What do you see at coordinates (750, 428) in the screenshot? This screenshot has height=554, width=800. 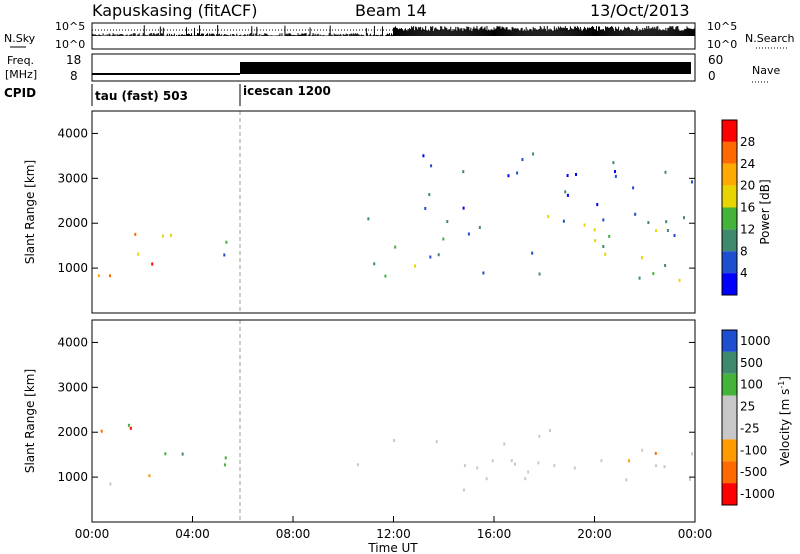 I see `colorbar-tick-label: -25` at bounding box center [750, 428].